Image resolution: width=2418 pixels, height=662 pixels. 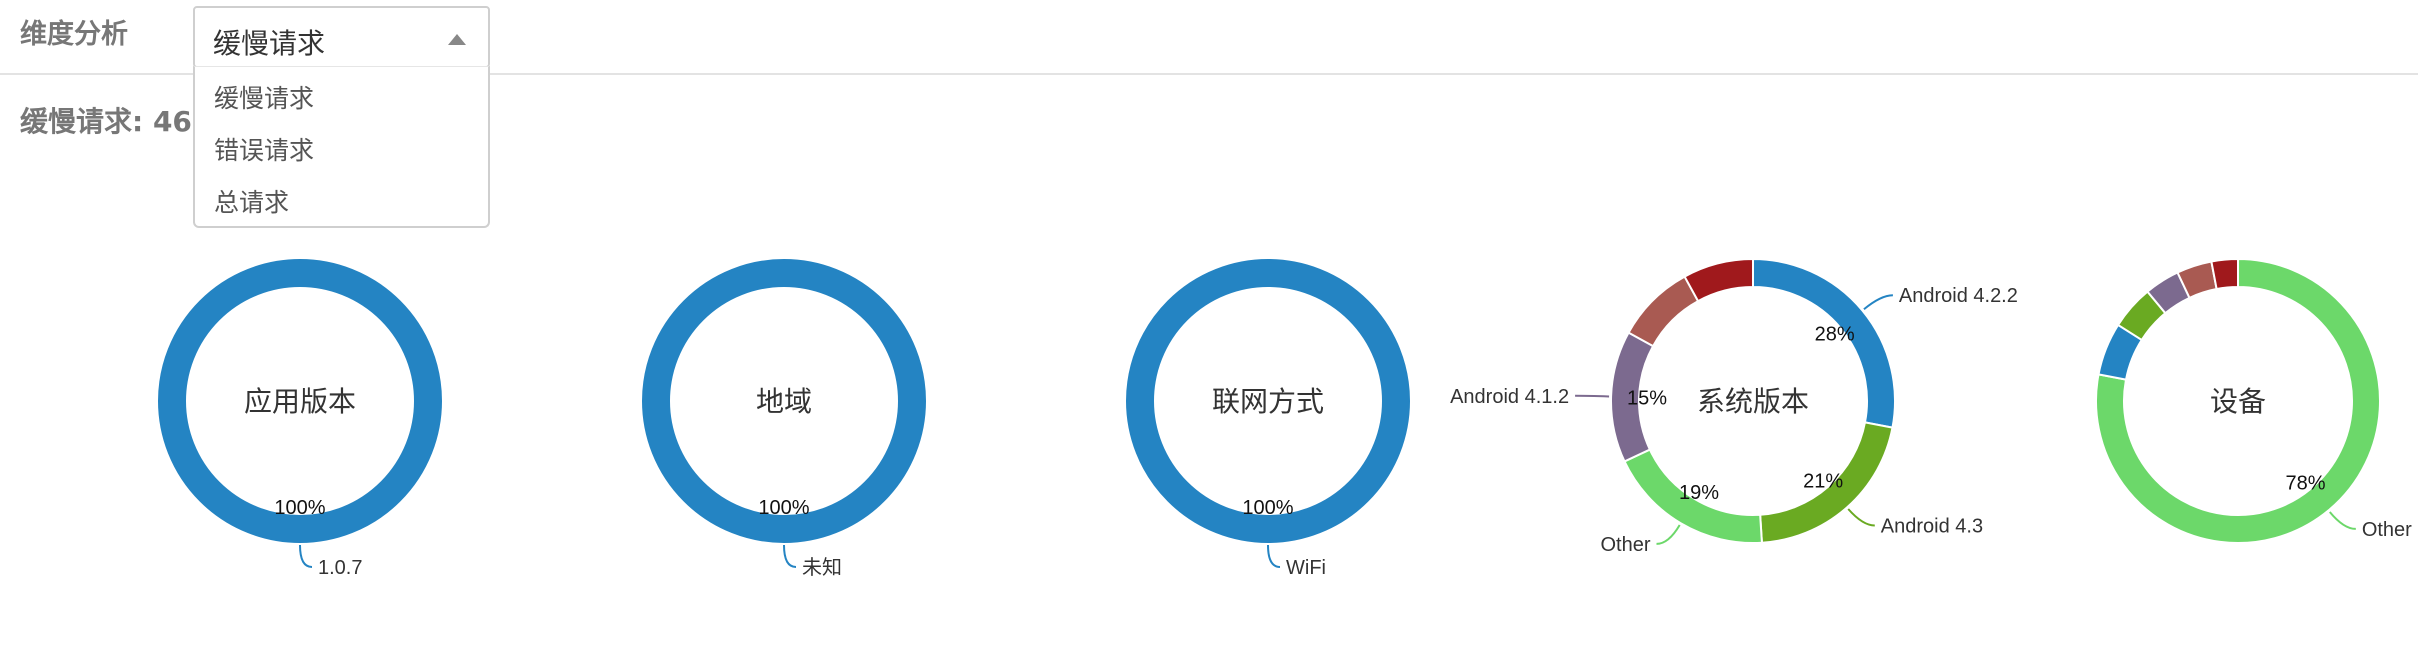 I want to click on donut-chart-0: 100% 1.0.7 应用版本, so click(x=300, y=426).